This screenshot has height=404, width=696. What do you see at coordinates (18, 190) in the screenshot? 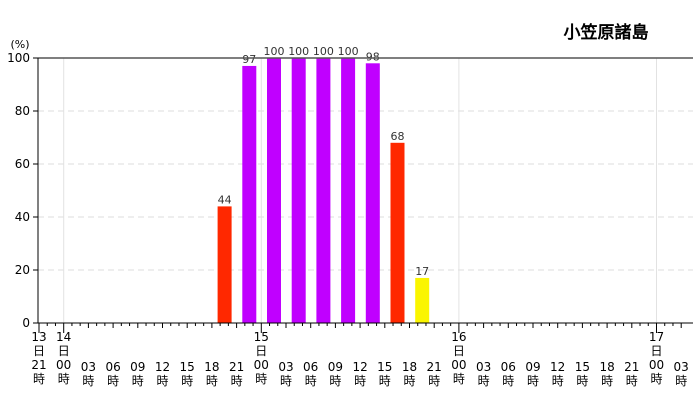
I see `y-tick-labels: 0 20 40 60 80 100` at bounding box center [18, 190].